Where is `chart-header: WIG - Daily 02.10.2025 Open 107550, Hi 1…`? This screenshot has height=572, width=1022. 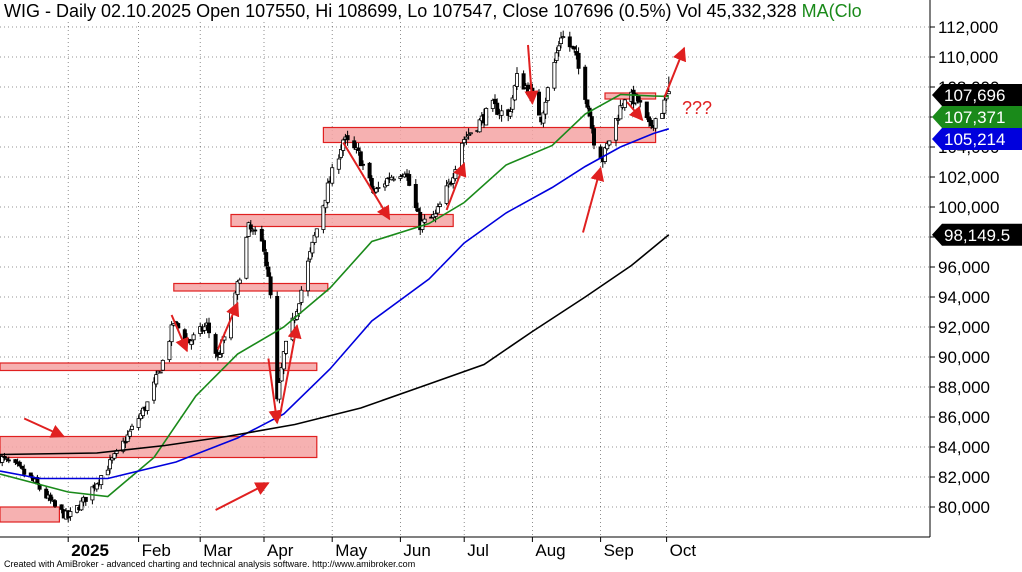
chart-header: WIG - Daily 02.10.2025 Open 107550, Hi 1… is located at coordinates (433, 11).